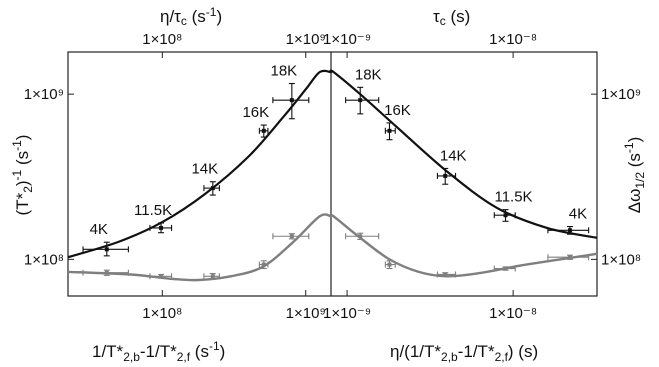 This screenshot has height=367, width=659. I want to click on x-tick-label-bottom: 1×10⁻⁹, so click(347, 313).